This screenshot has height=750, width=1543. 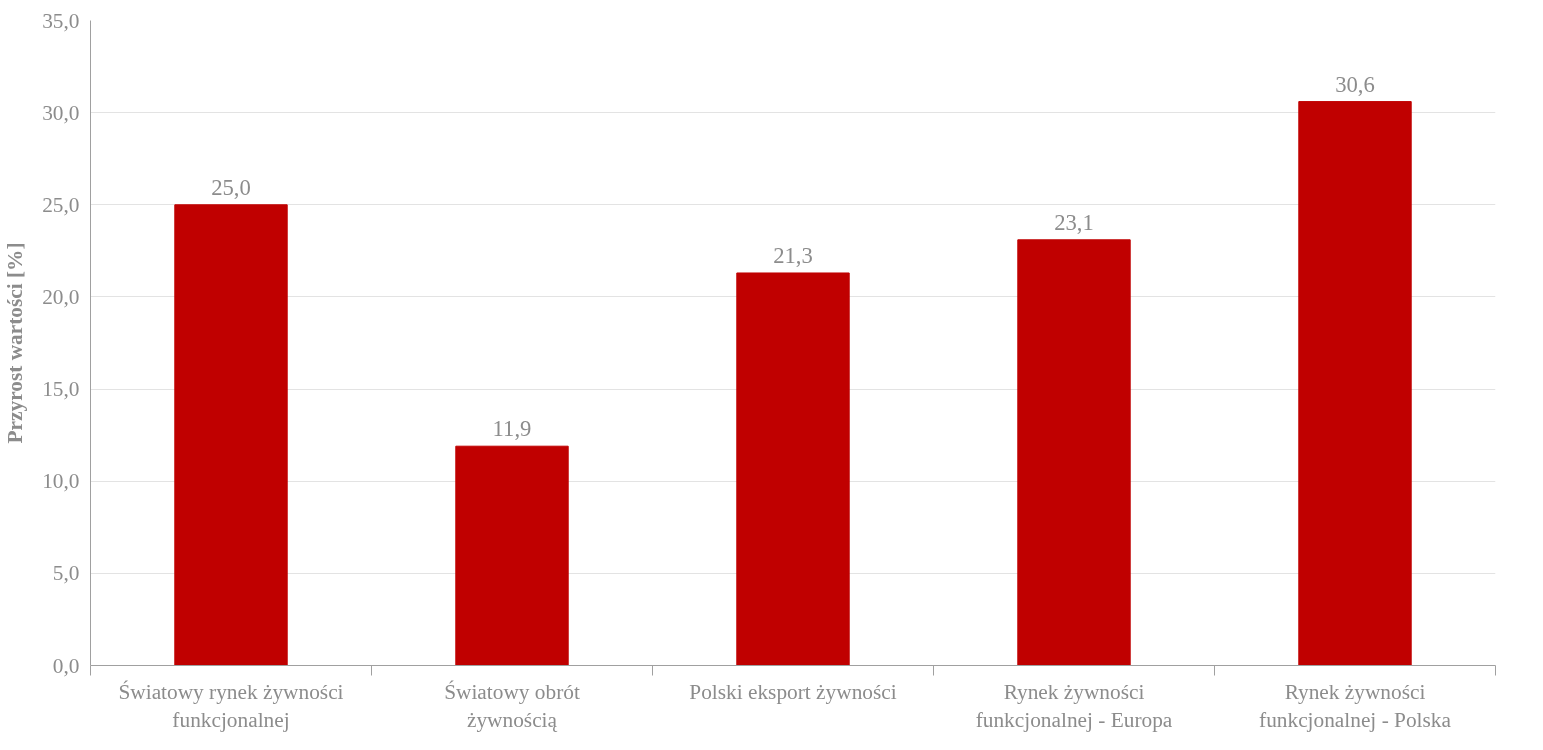 What do you see at coordinates (793, 255) in the screenshot?
I see `data-label: 21,3` at bounding box center [793, 255].